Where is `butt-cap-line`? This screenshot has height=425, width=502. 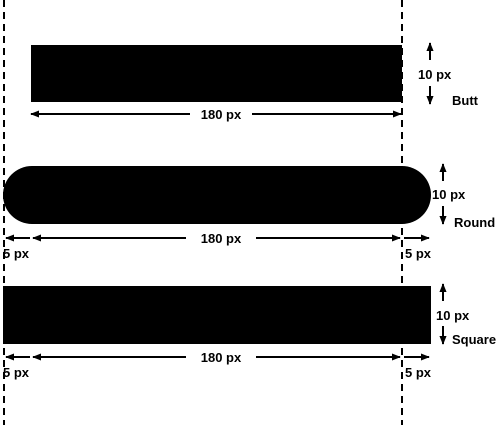 butt-cap-line is located at coordinates (216, 73).